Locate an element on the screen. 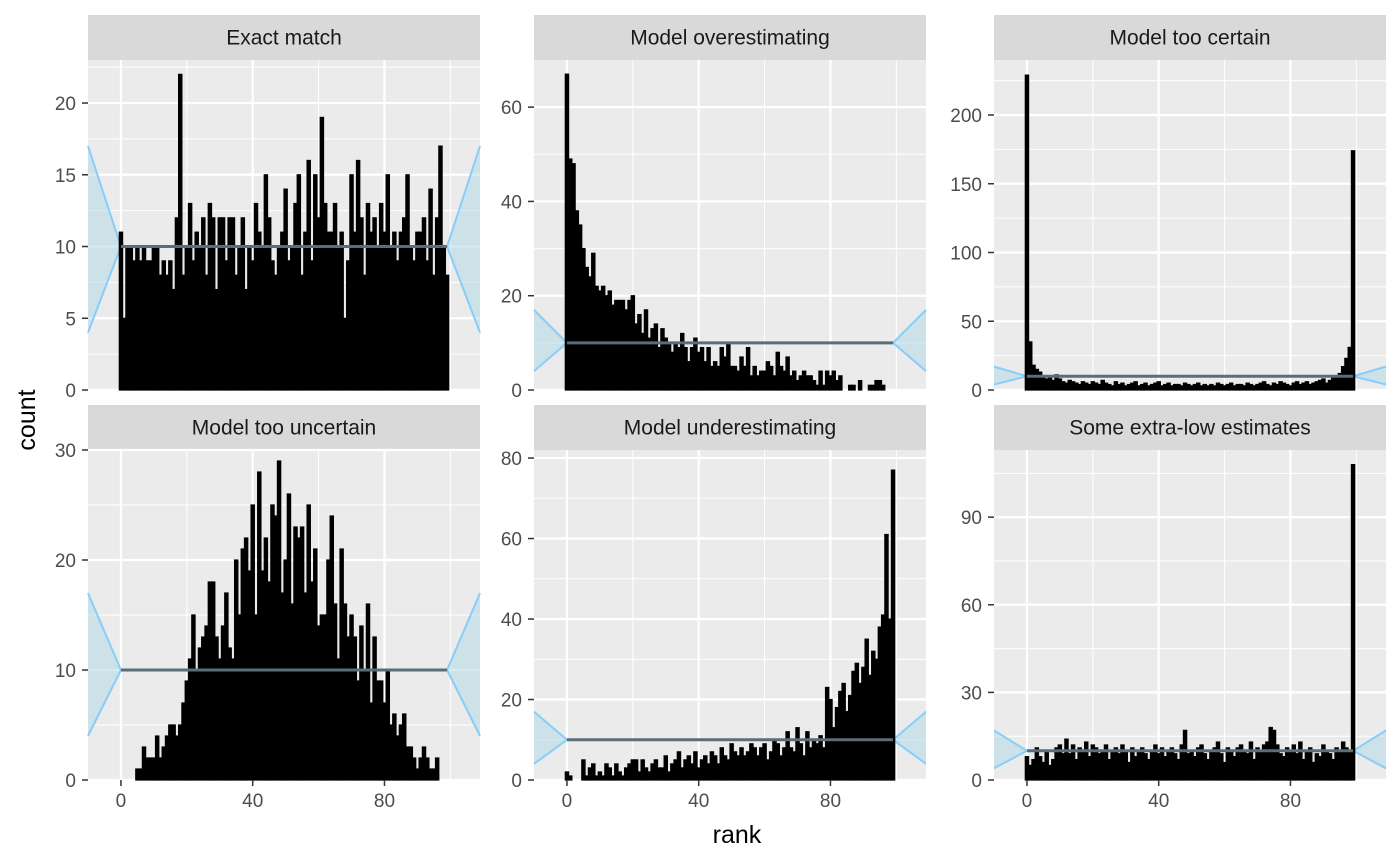  y-tick-label: 5 is located at coordinates (70, 319).